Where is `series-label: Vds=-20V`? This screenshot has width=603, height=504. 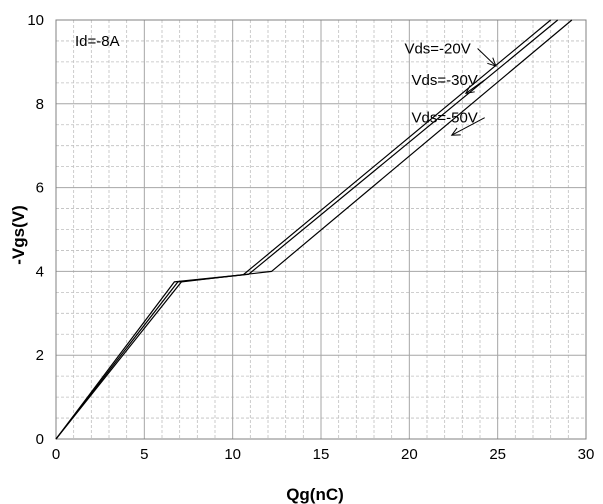 series-label: Vds=-20V is located at coordinates (437, 49).